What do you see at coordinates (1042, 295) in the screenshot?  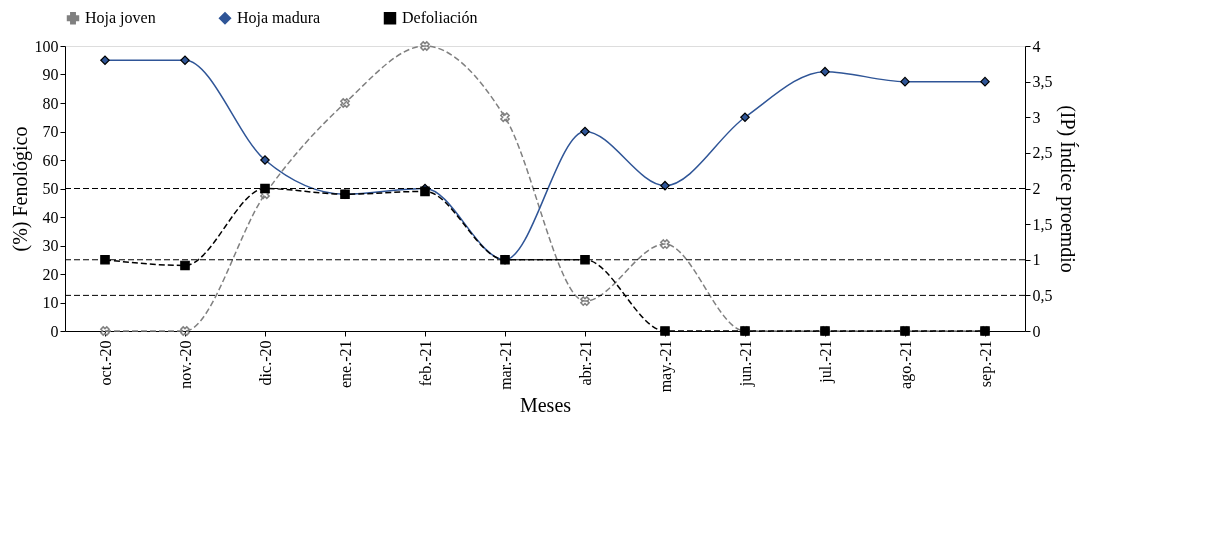 I see `y2-tick-label: 0,5` at bounding box center [1042, 295].